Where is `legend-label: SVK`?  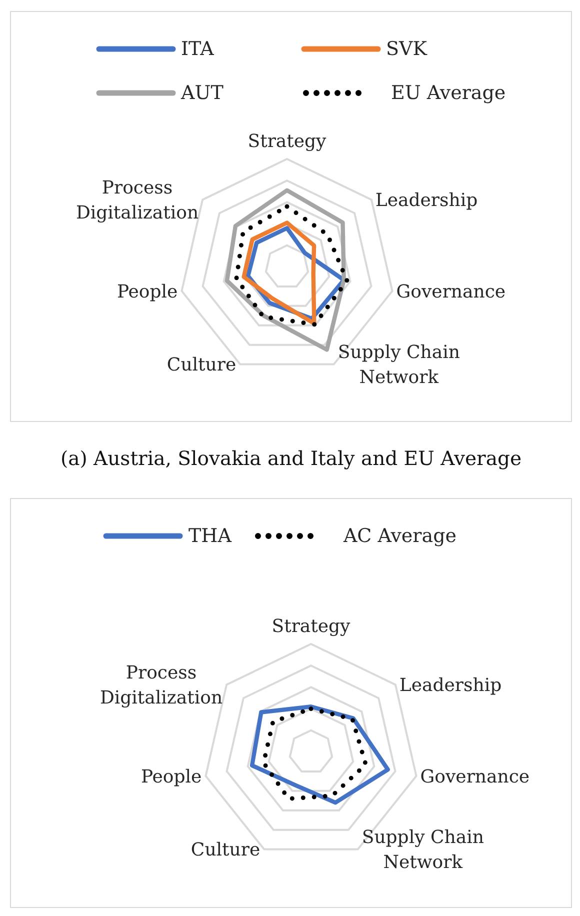
legend-label: SVK is located at coordinates (406, 49).